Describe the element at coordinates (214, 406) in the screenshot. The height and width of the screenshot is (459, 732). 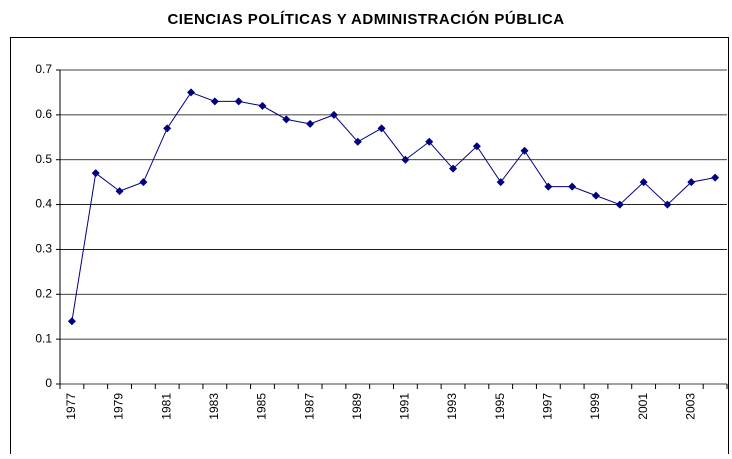
I see `x-tick-label: 1983` at that location.